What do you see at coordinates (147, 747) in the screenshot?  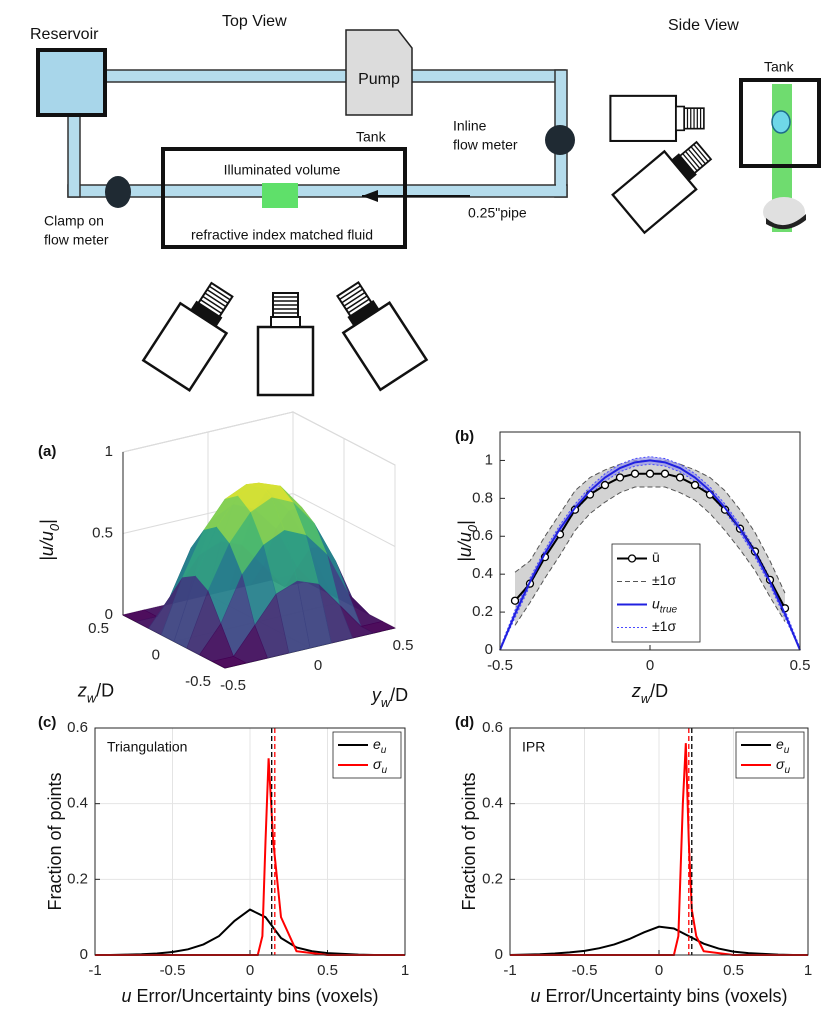 I see `annotation: Triangulation` at bounding box center [147, 747].